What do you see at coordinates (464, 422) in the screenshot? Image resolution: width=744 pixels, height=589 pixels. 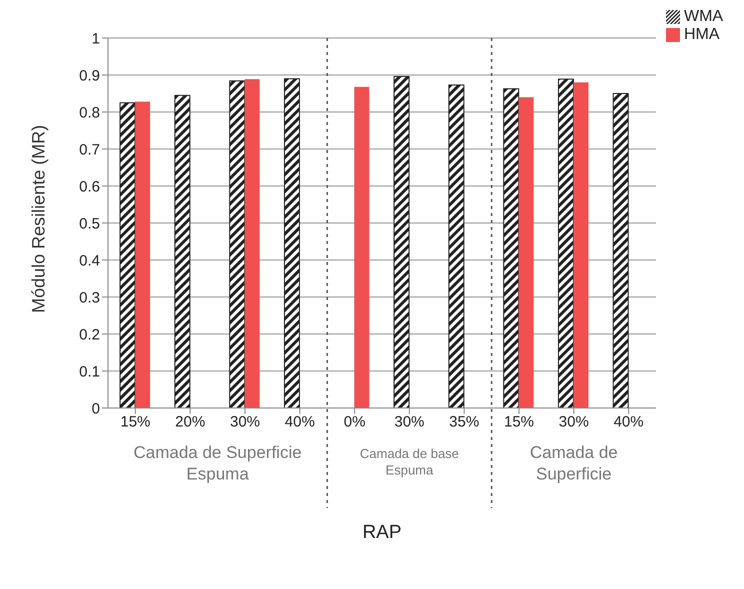 I see `x-tick-label: 35%` at bounding box center [464, 422].